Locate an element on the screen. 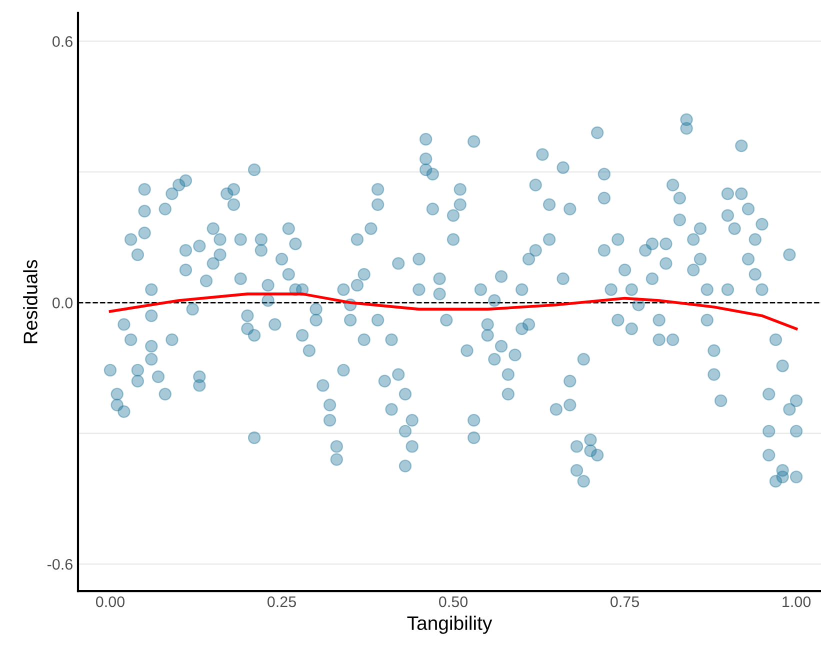  y-tick-label: -0.6 is located at coordinates (59, 564).